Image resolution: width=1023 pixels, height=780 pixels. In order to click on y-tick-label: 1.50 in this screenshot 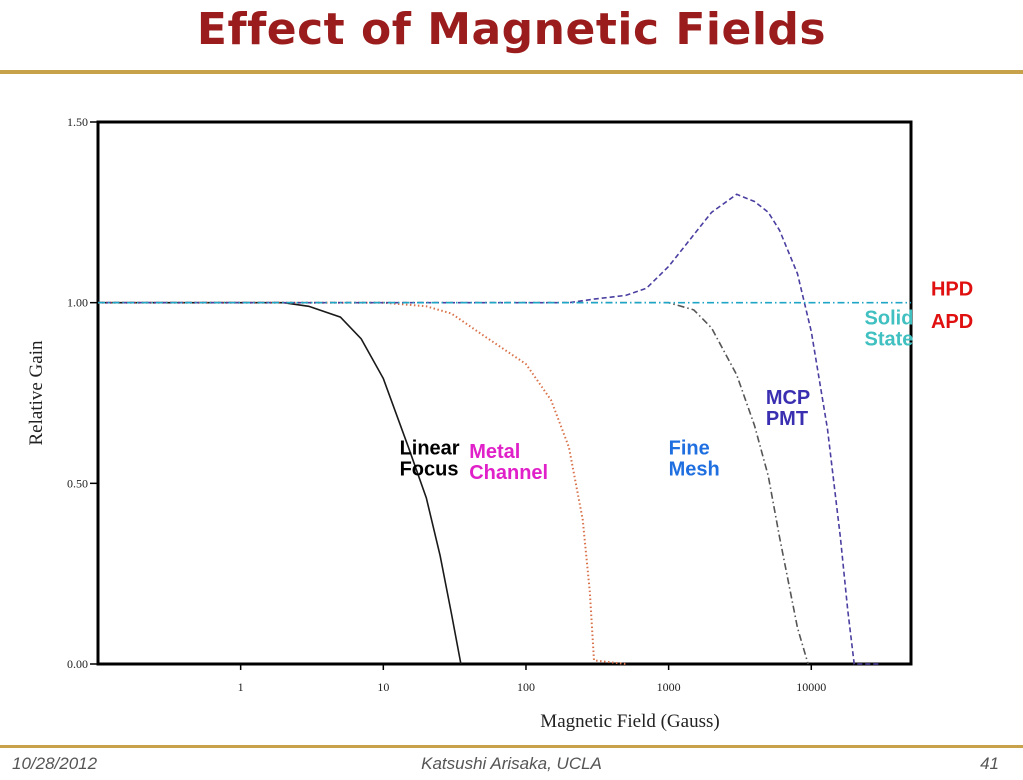, I will do `click(77, 122)`.